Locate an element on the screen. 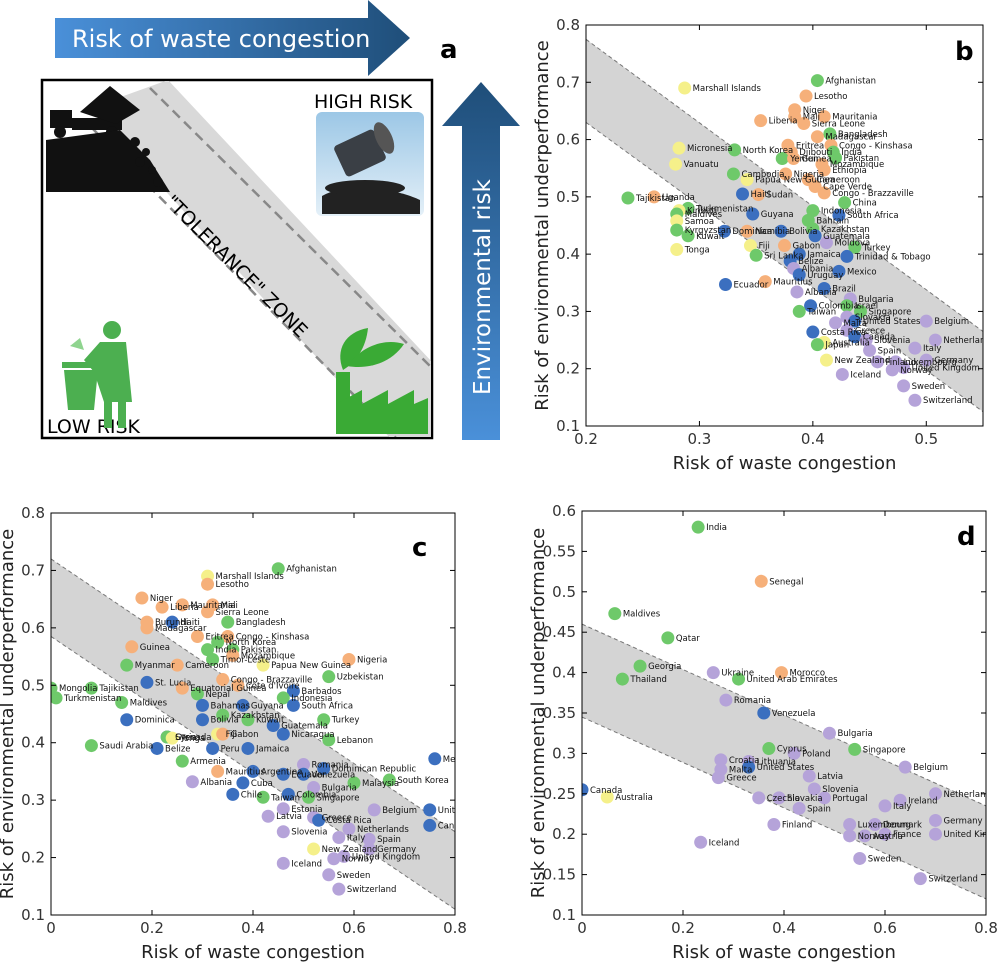 The height and width of the screenshot is (963, 1000). chart-c-point-label: Nicaragua is located at coordinates (312, 735).